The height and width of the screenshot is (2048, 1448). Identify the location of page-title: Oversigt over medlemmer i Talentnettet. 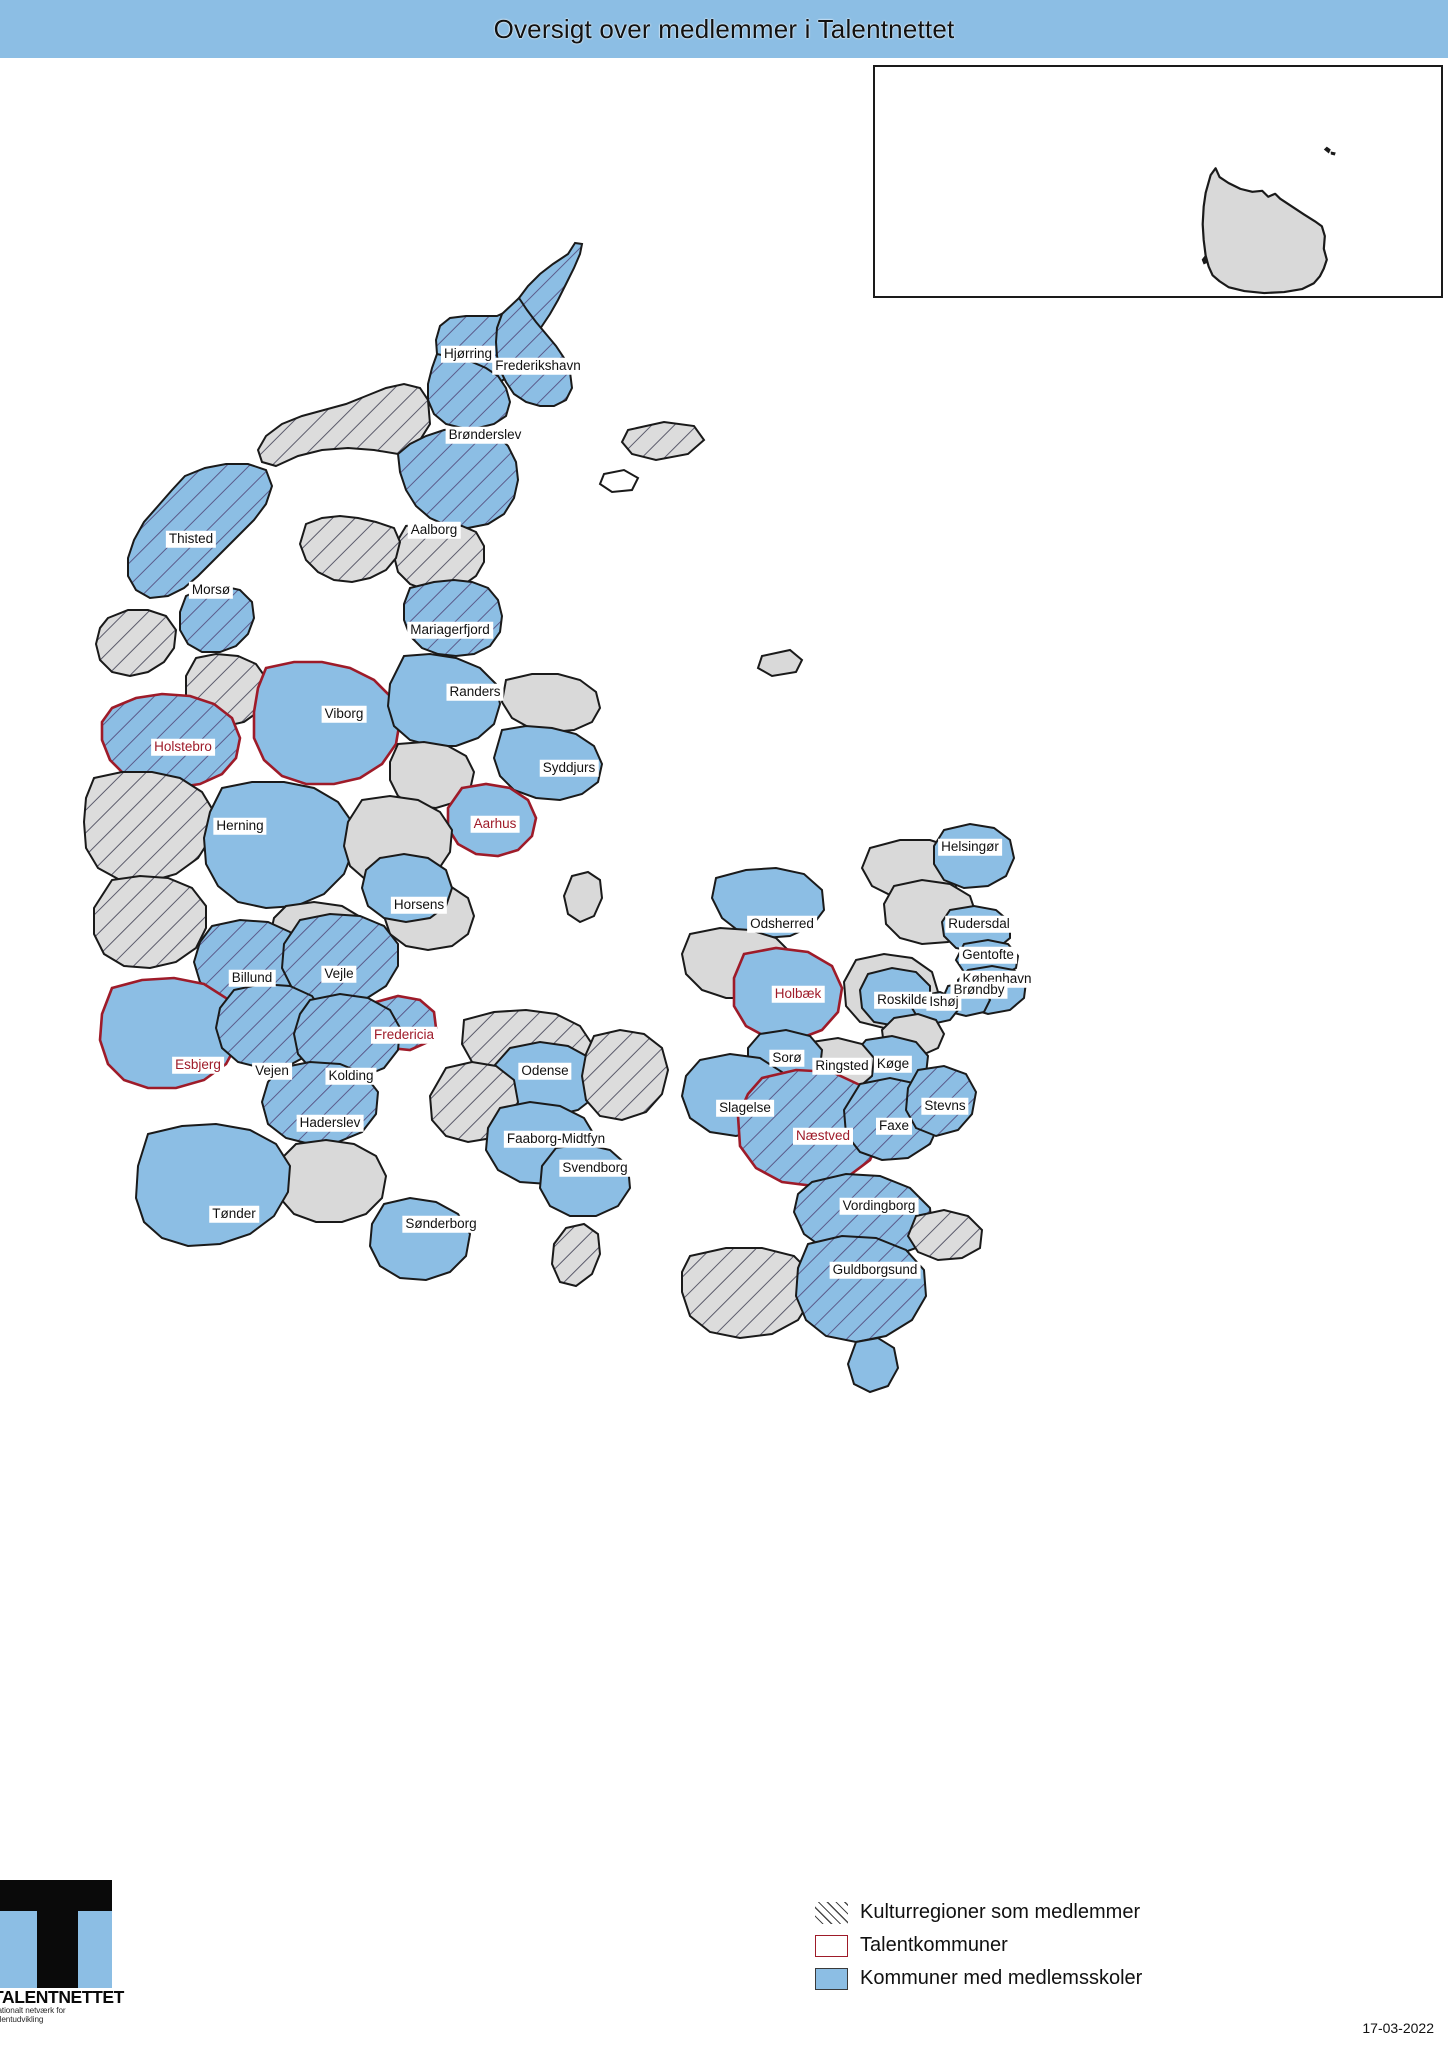
(724, 28).